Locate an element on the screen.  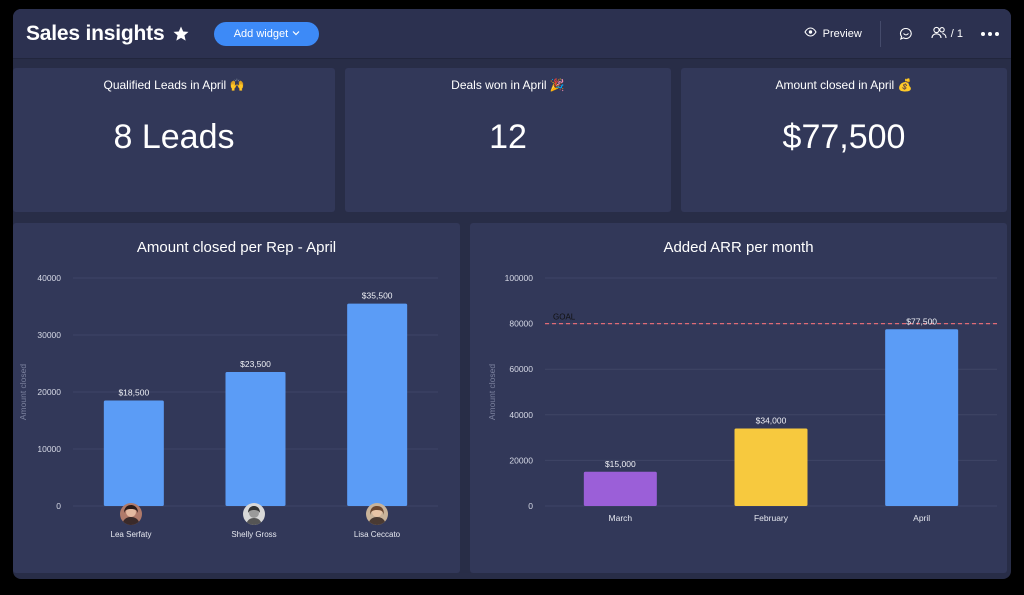
avatar-lea-serfaty is located at coordinates (131, 514).